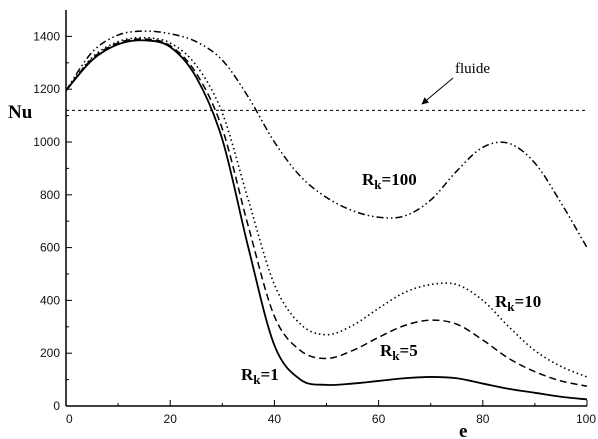 Image resolution: width=598 pixels, height=439 pixels. I want to click on y-tick-label: 200, so click(50, 353).